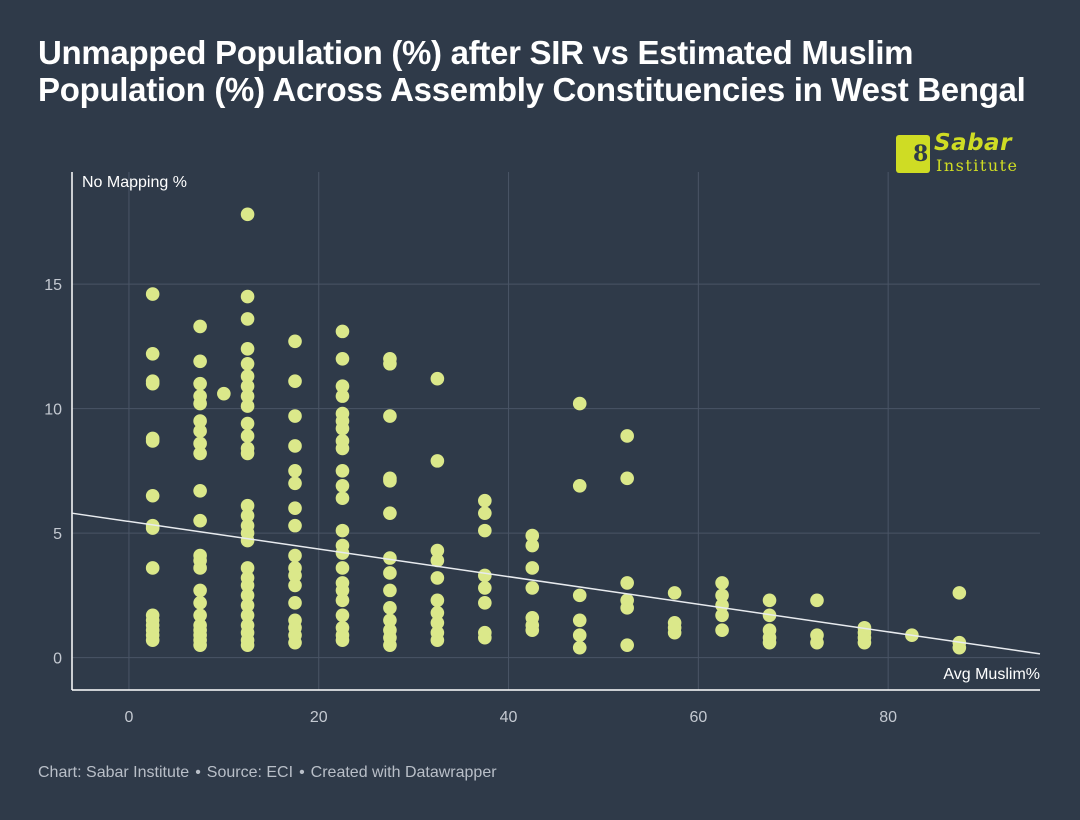  I want to click on x-tick-label: 0, so click(128, 717).